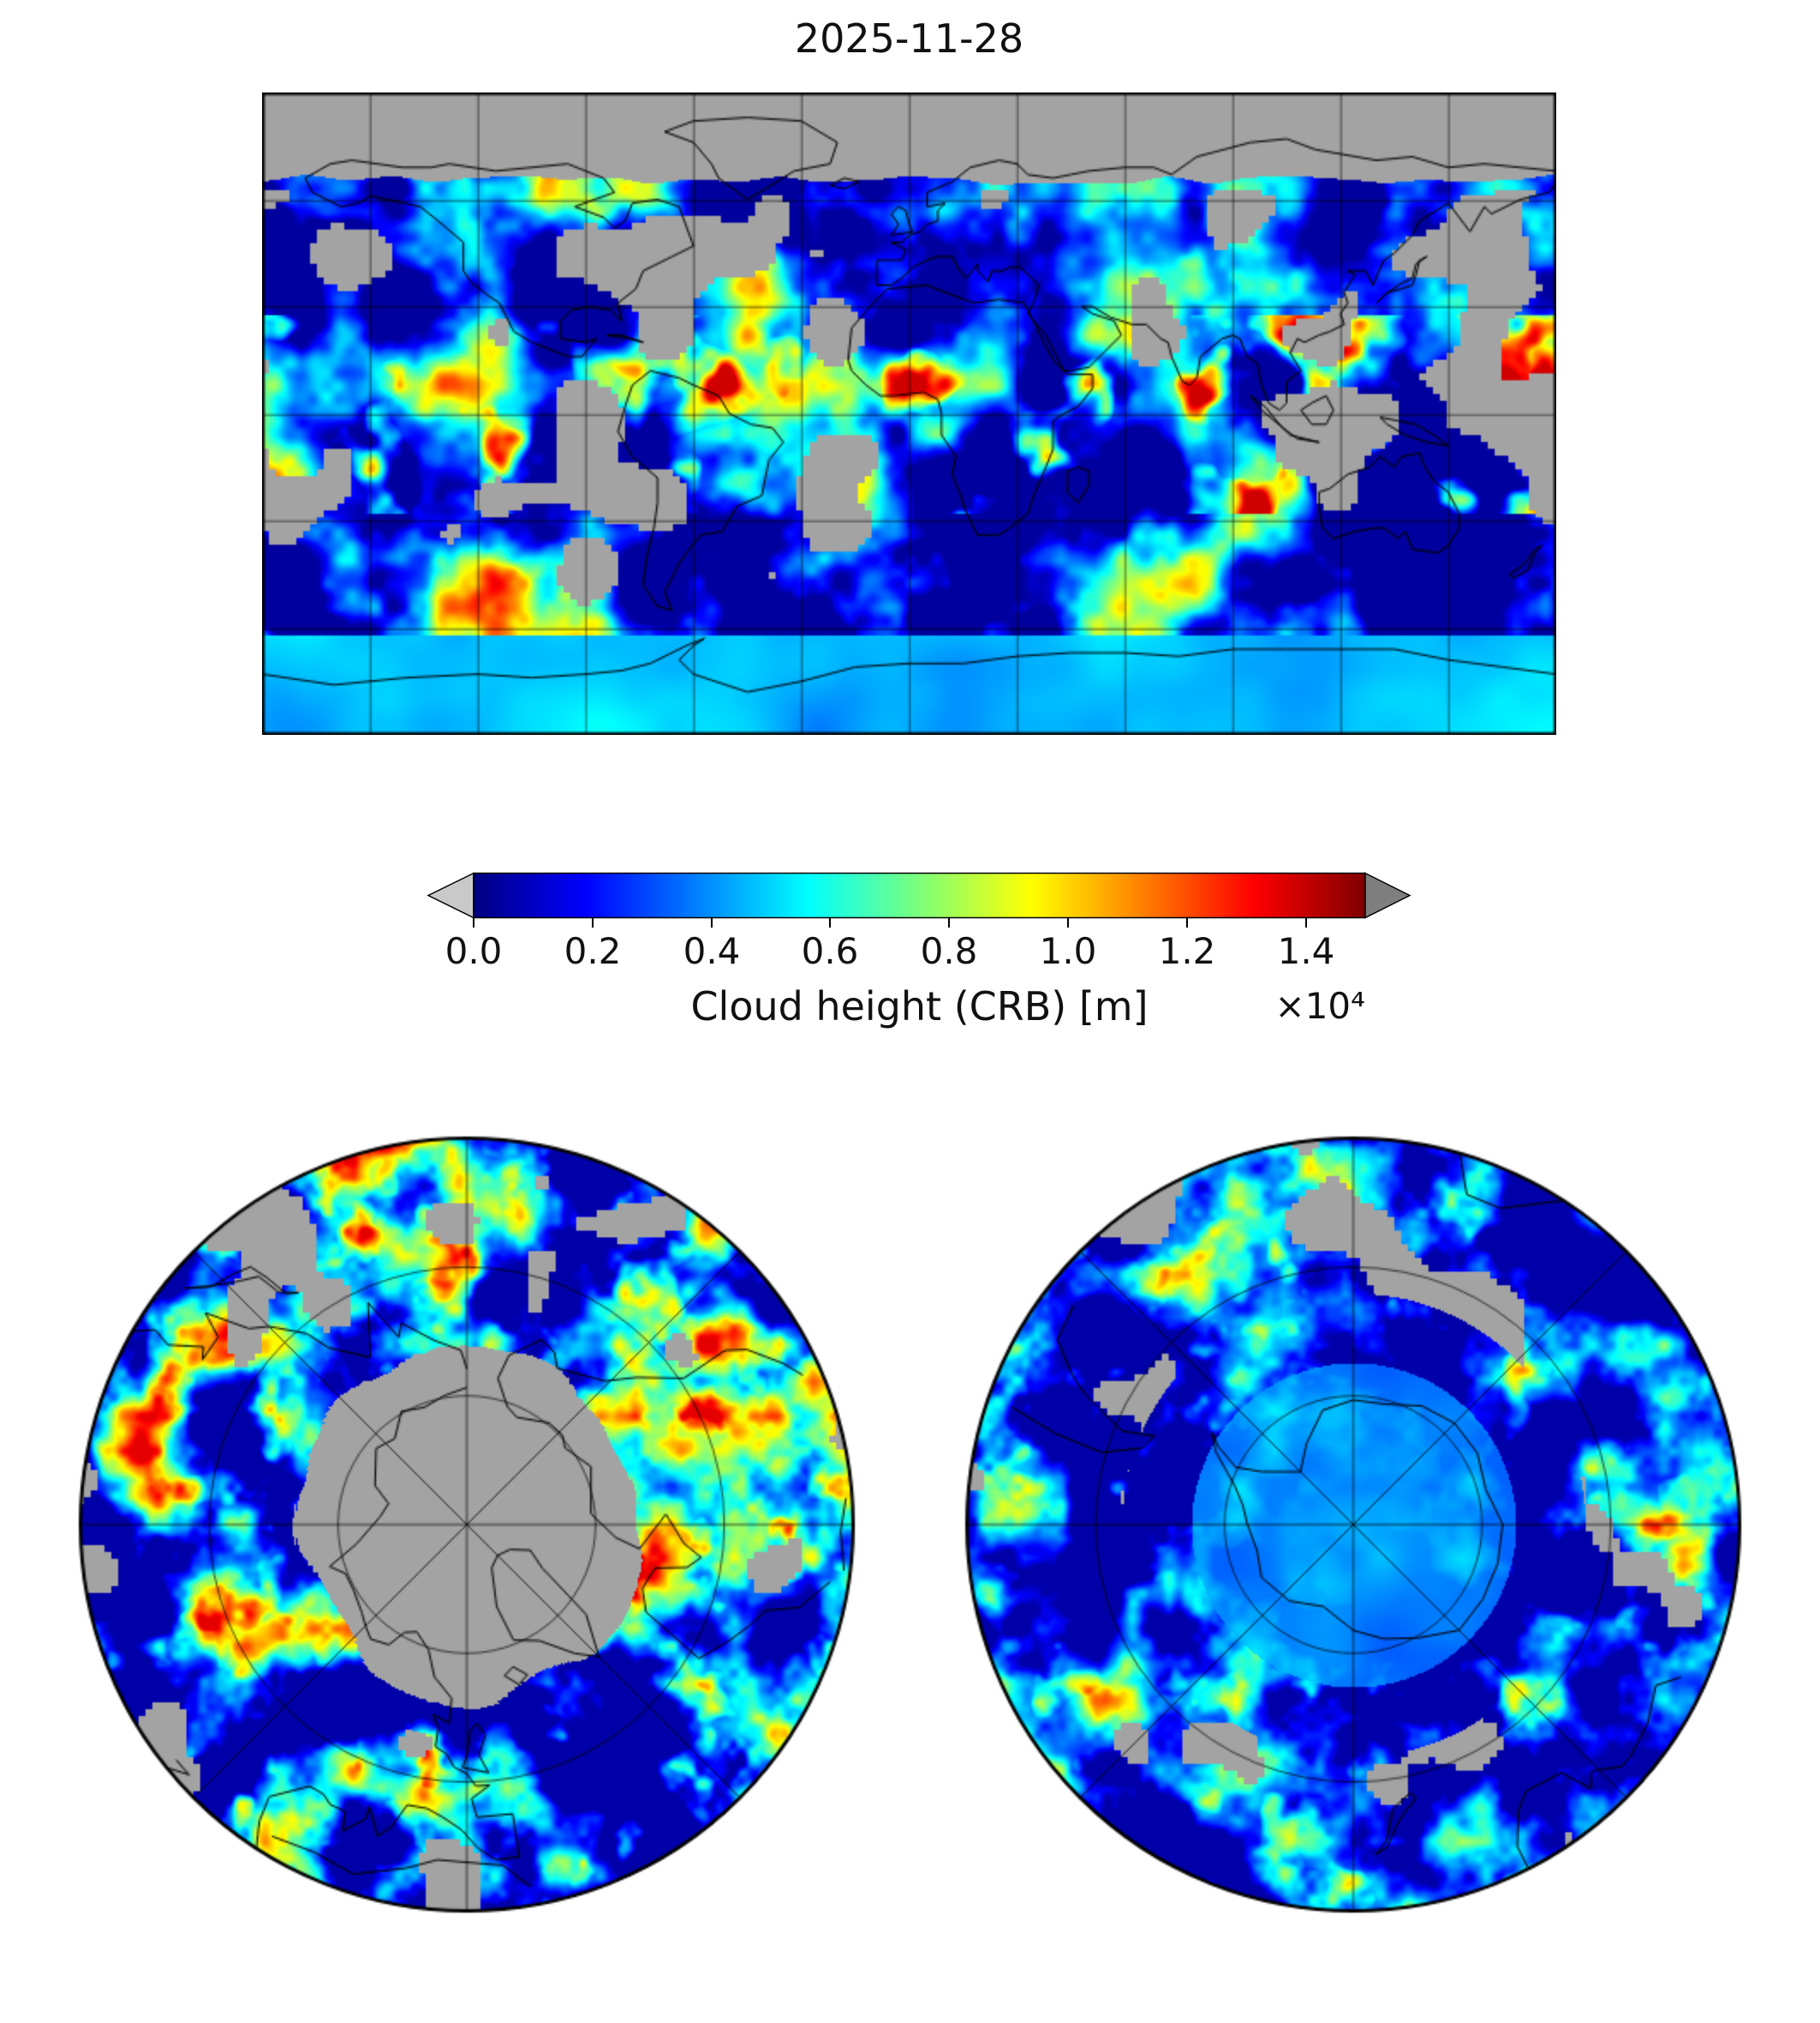 Image resolution: width=1820 pixels, height=2023 pixels. What do you see at coordinates (949, 951) in the screenshot?
I see `colorbar-tick-label: 0.8` at bounding box center [949, 951].